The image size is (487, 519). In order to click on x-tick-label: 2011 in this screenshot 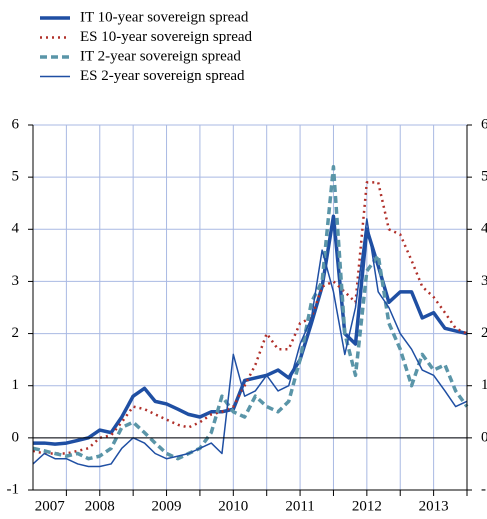, I will do `click(299, 506)`.